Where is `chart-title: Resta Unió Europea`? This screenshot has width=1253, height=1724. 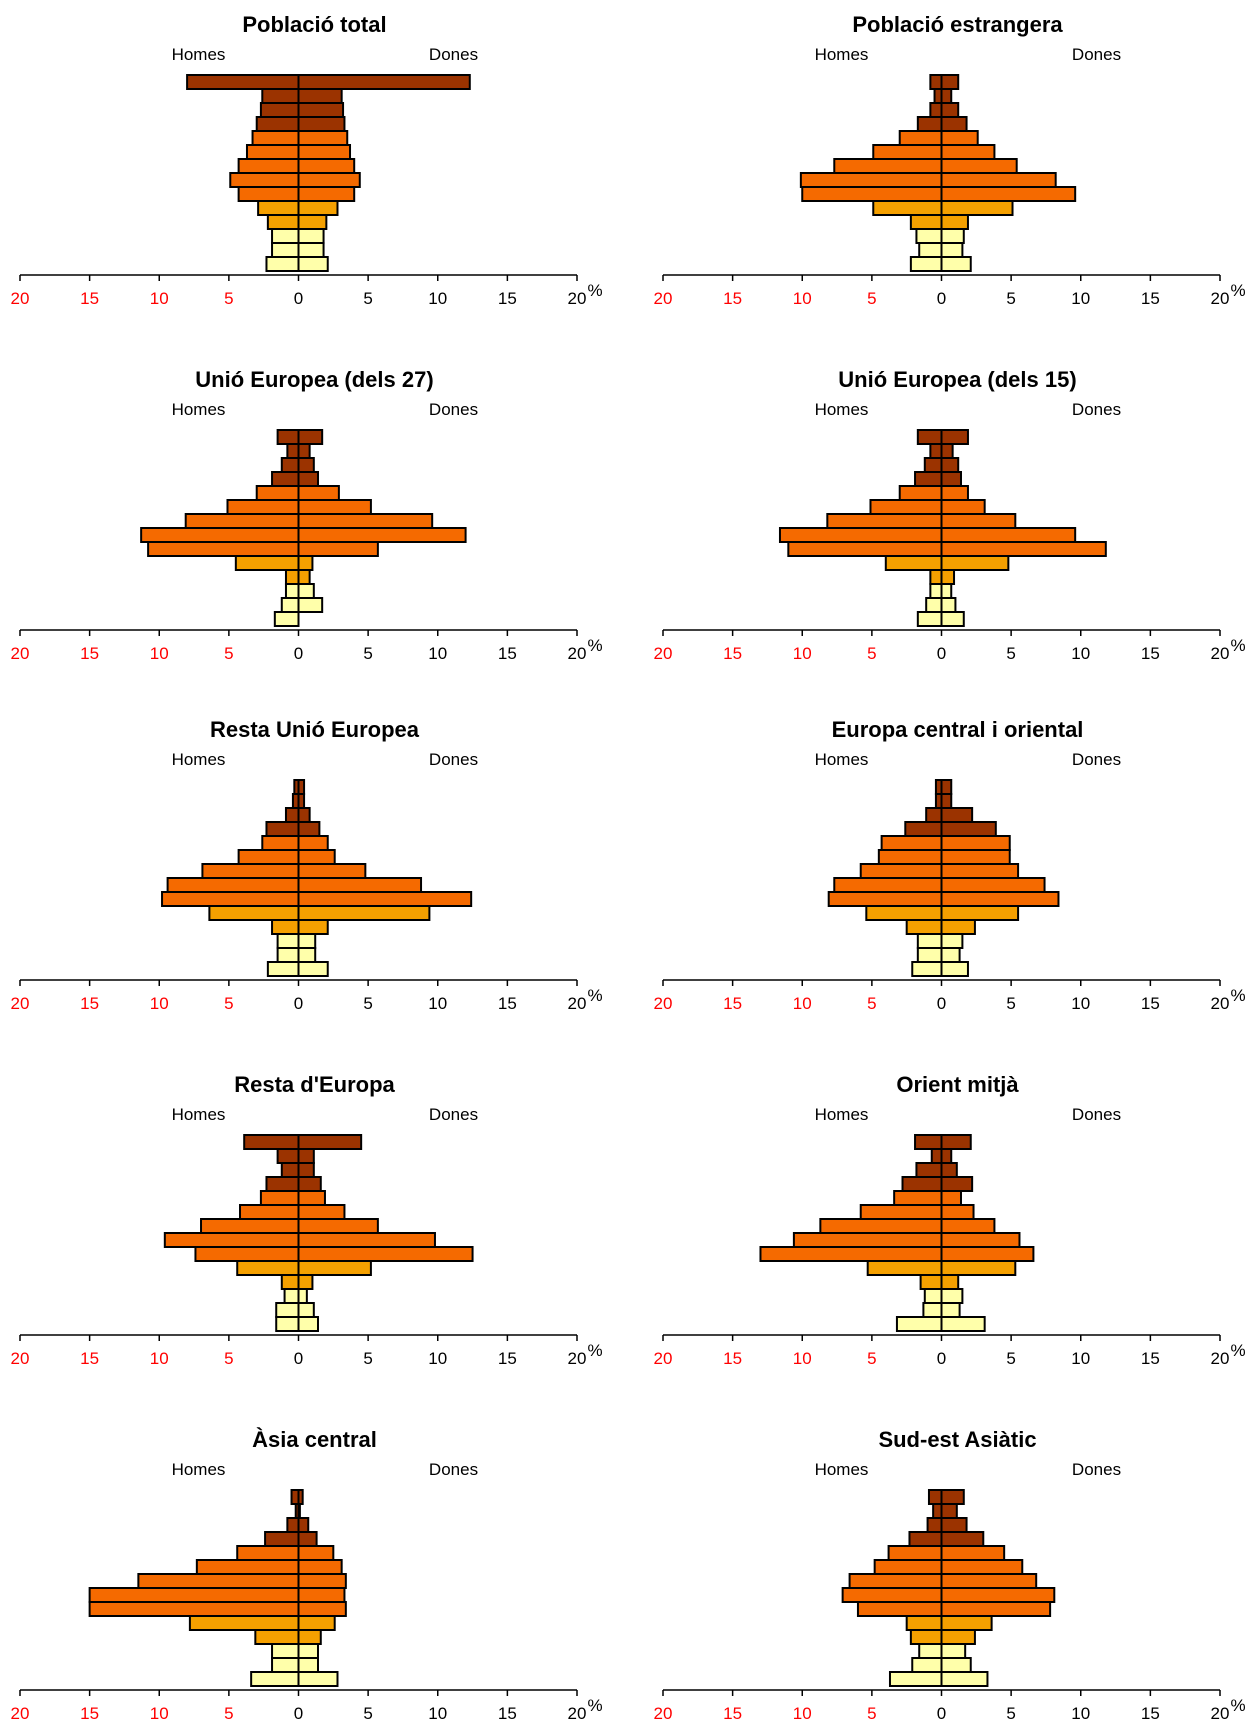 chart-title: Resta Unió Europea is located at coordinates (315, 729).